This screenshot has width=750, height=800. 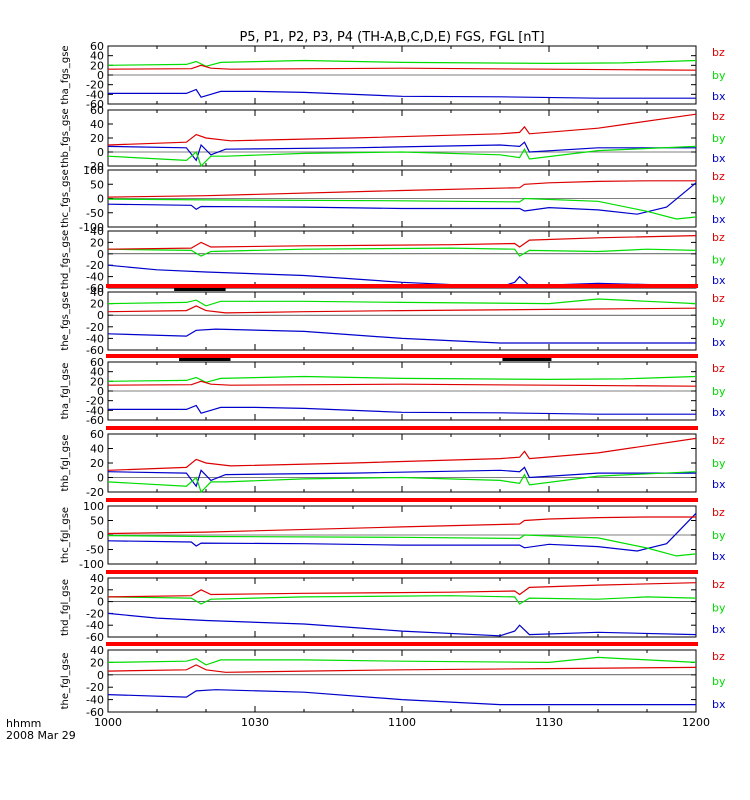 What do you see at coordinates (65, 259) in the screenshot?
I see `y-axis-label: thd_fgs_gse` at bounding box center [65, 259].